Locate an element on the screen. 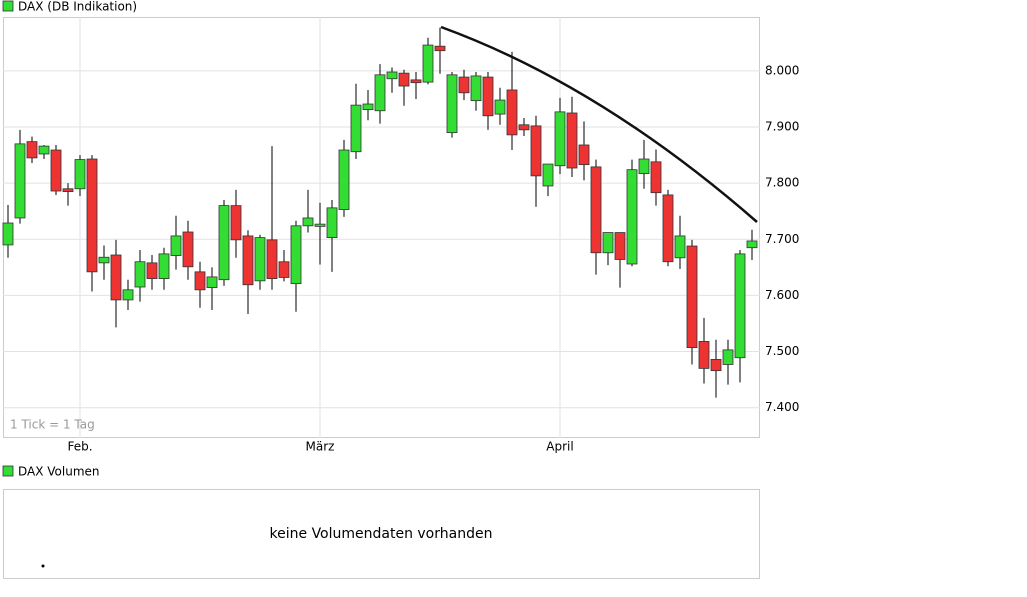 The height and width of the screenshot is (597, 1027). dot is located at coordinates (43, 566).